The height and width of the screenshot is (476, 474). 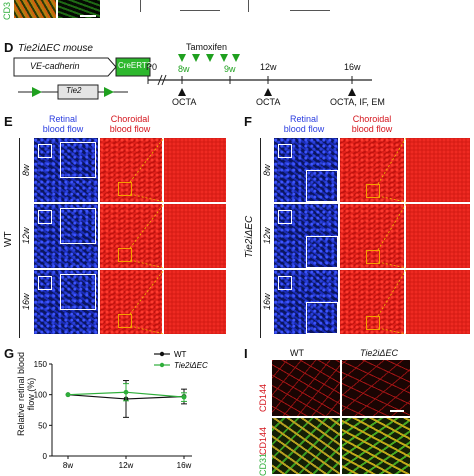 I want to click on retinal-flow-chart: 0 50 100 150 8w 12w 16w WT Tie2iΔEC, so click(x=121, y=410).